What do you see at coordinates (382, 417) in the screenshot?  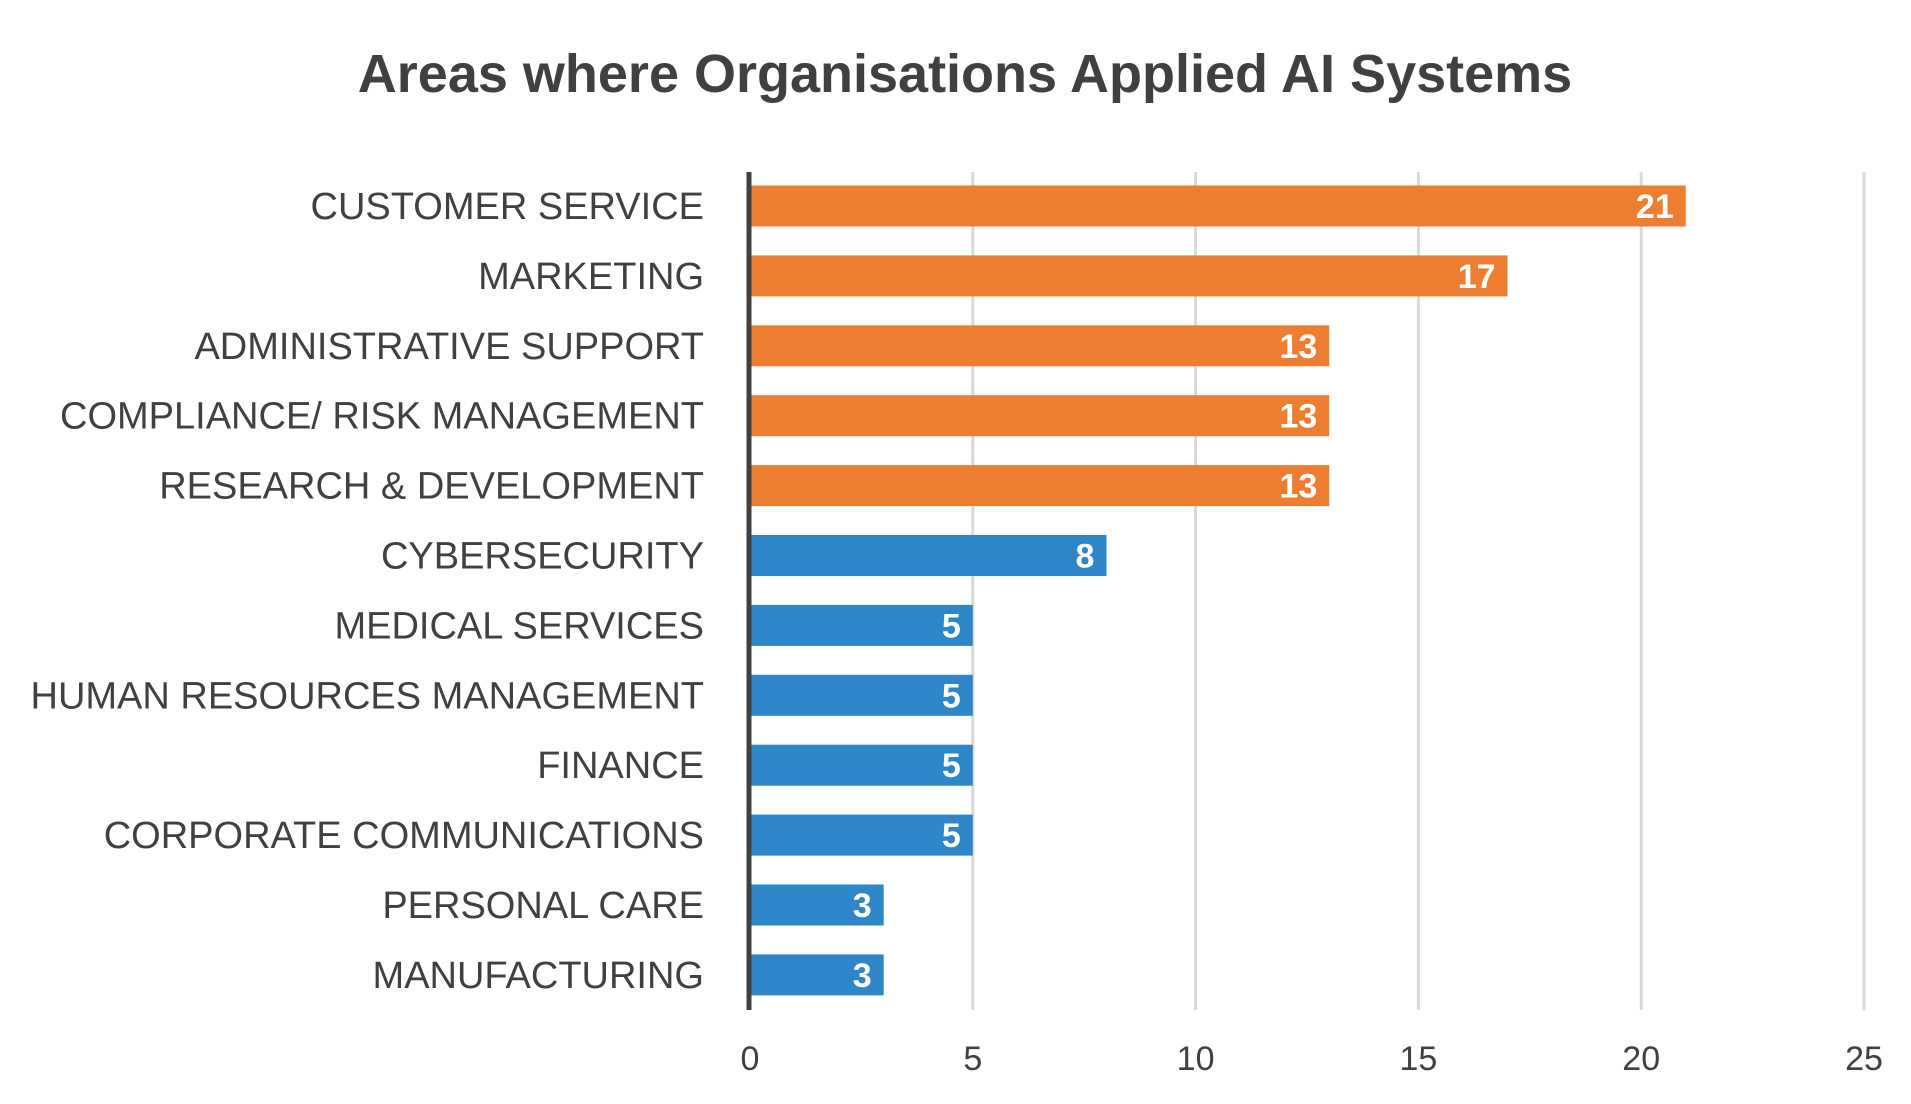 I see `category-label: COMPLIANCE/ RISK MANAGEMENT` at bounding box center [382, 417].